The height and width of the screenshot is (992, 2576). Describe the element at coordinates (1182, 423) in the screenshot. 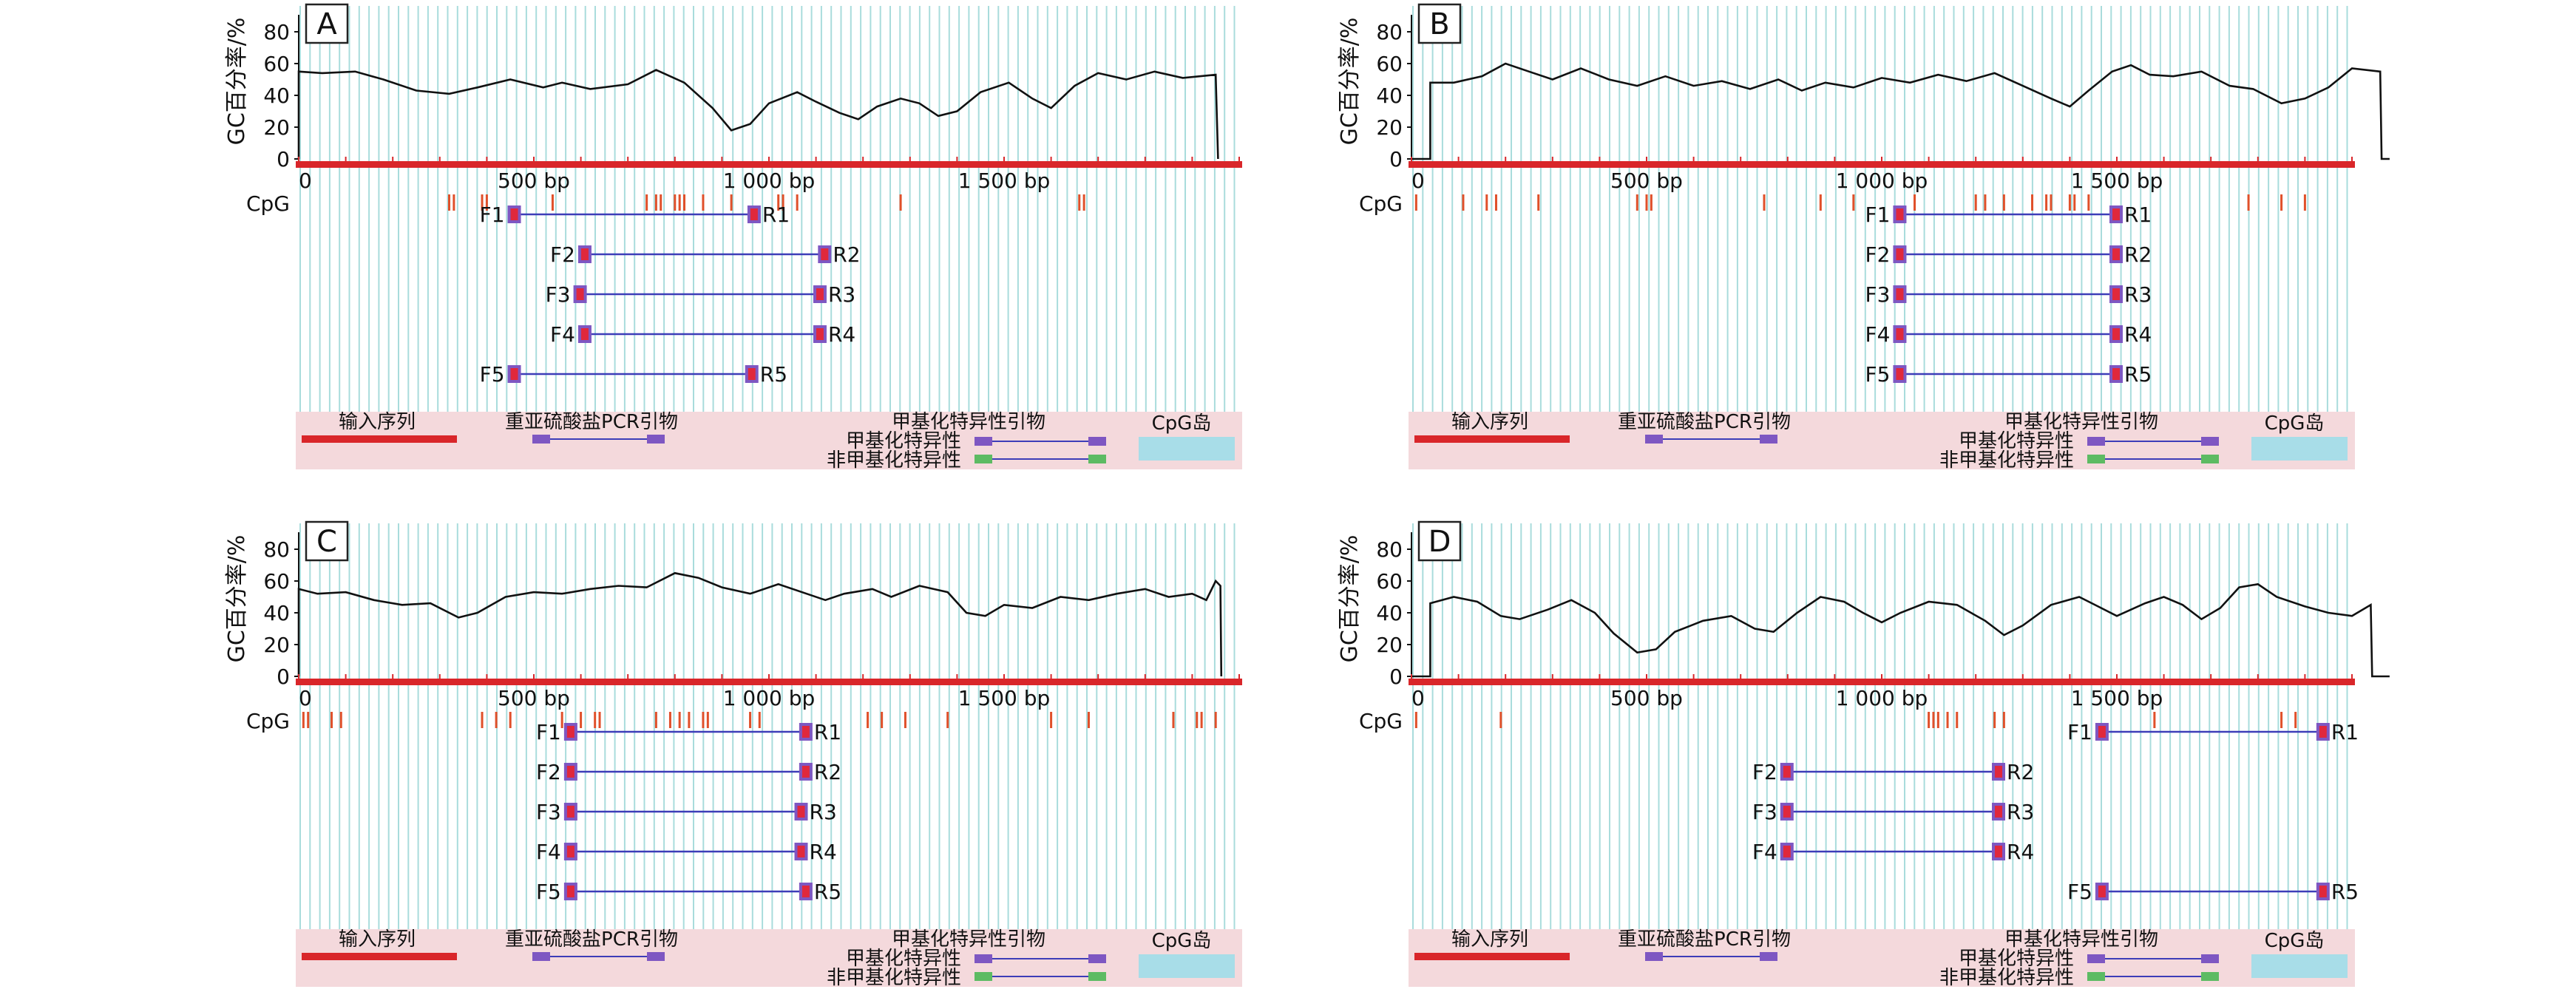

I see `legend-cpg-island: CpG岛` at that location.